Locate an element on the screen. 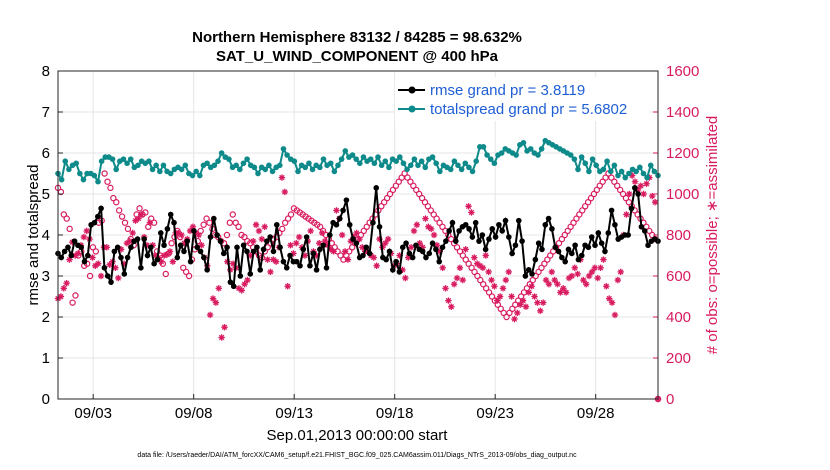  x-tick-label: 09/08 is located at coordinates (194, 413).